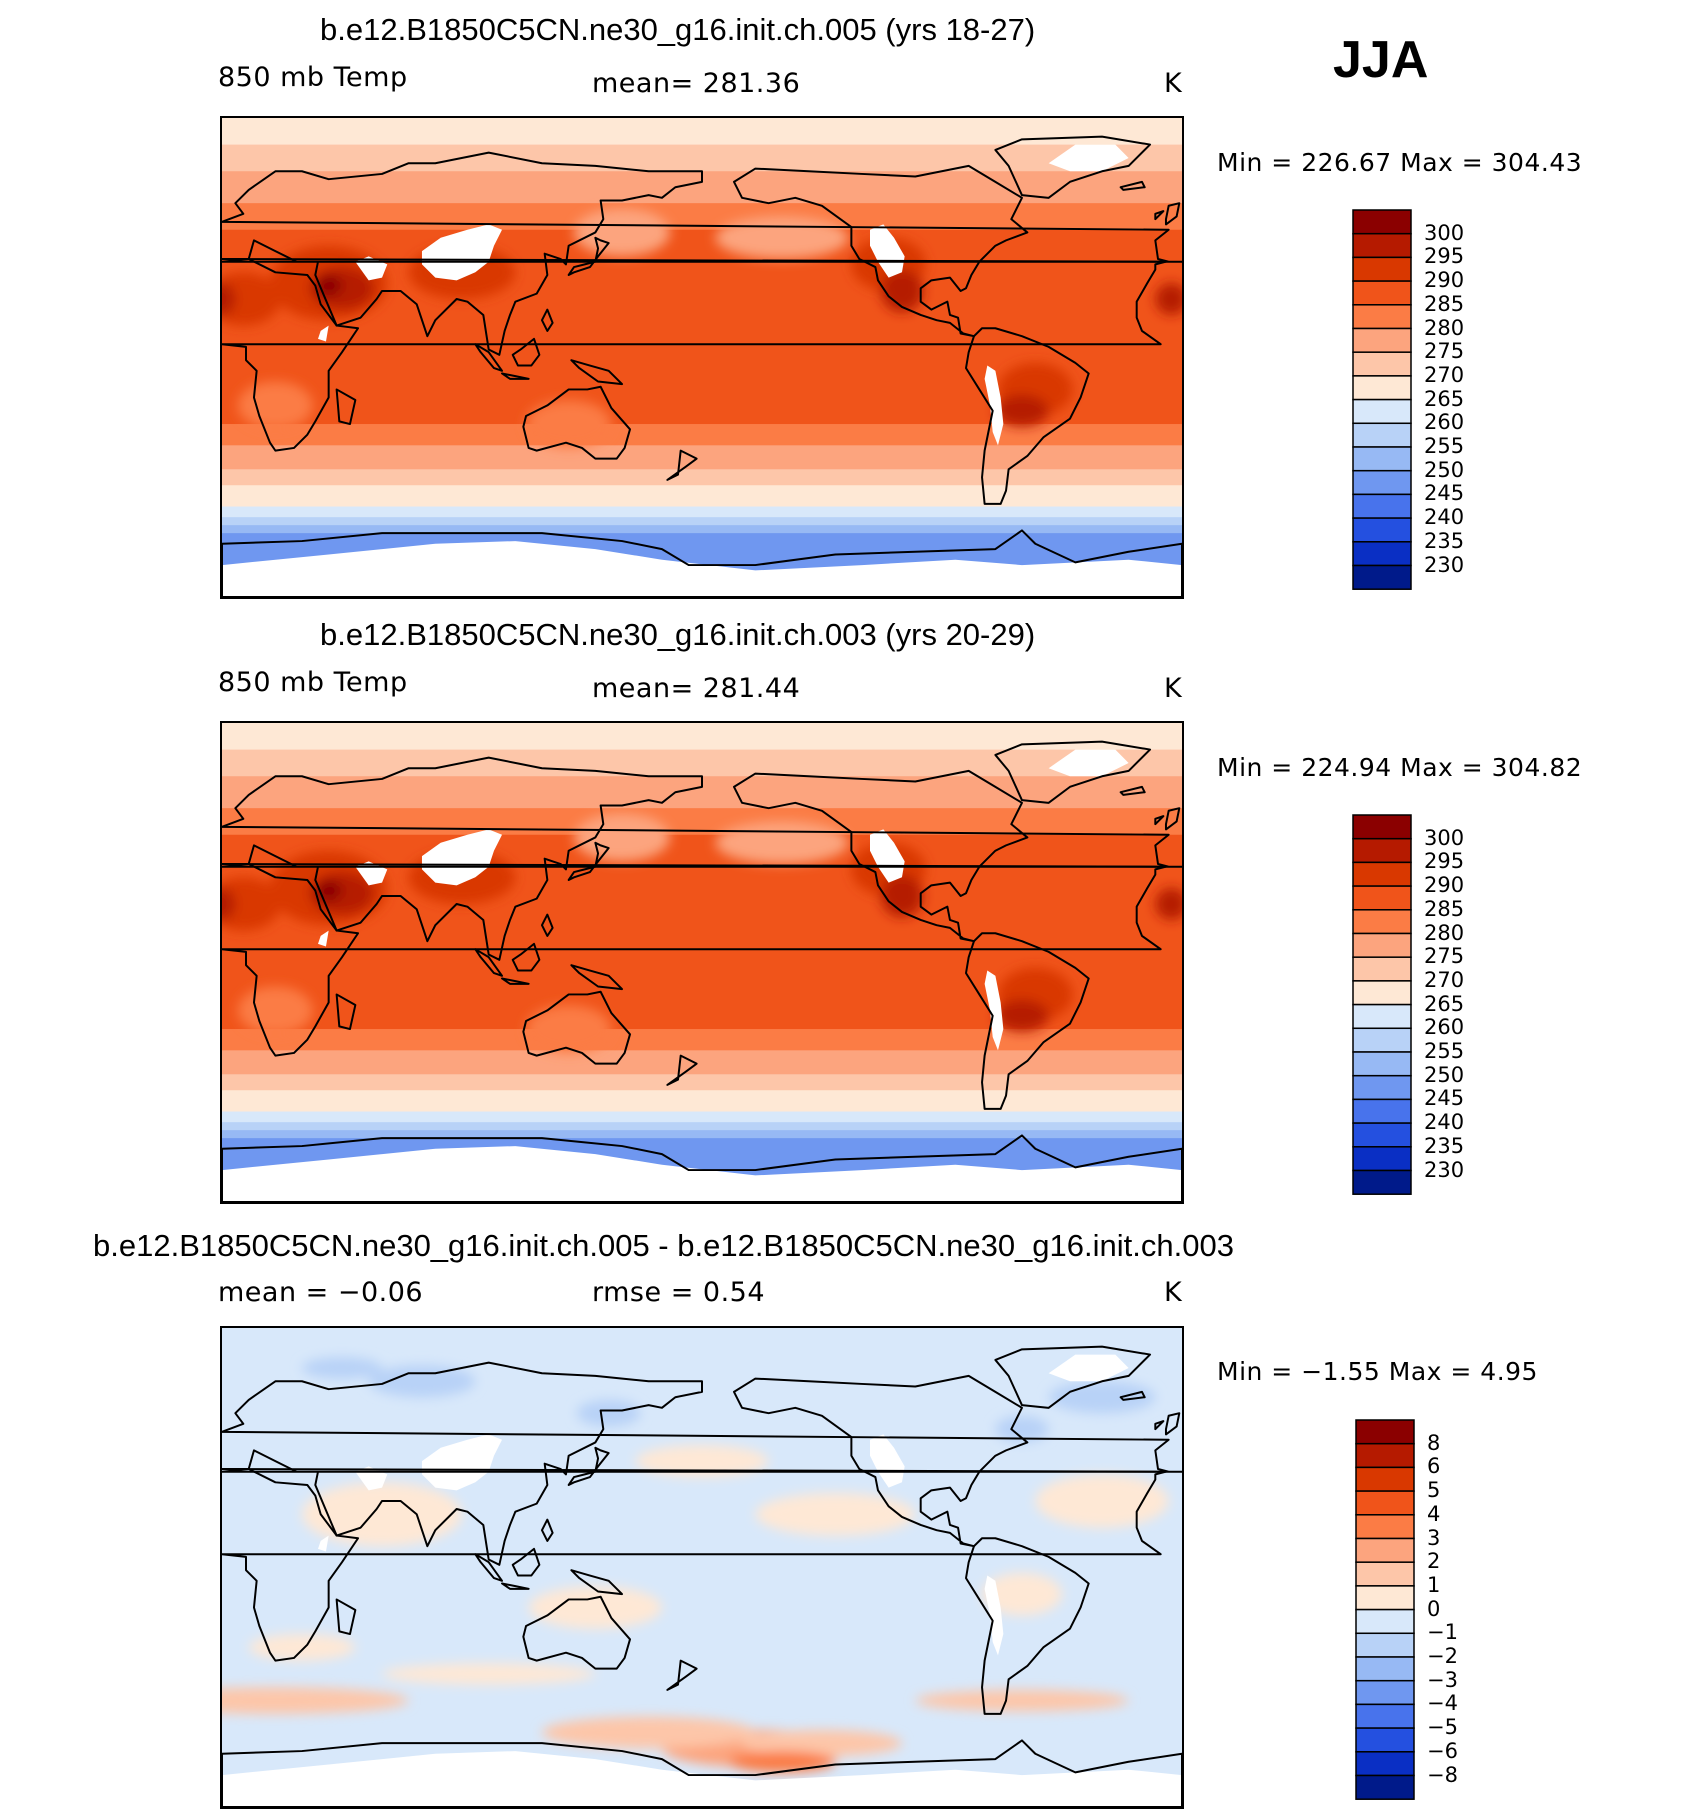  Describe the element at coordinates (1434, 1584) in the screenshot. I see `colorbar-tick-label: 1` at that location.